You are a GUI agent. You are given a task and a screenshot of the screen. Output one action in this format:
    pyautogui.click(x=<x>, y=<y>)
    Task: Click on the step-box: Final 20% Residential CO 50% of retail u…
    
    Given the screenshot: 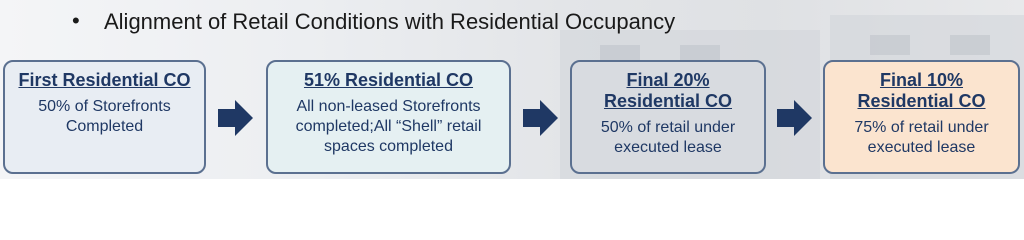 What is the action you would take?
    pyautogui.click(x=668, y=117)
    